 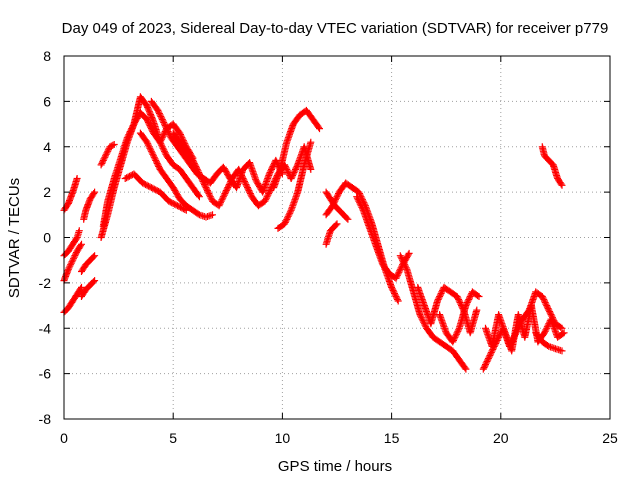 I want to click on y-tick-labels: -8 -6 -4 -2 0 2 4 6 8, so click(x=45, y=237).